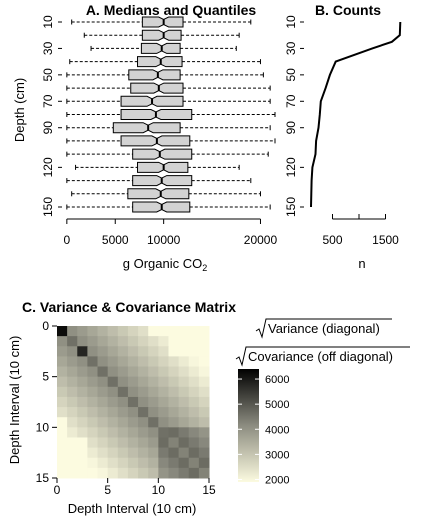 This screenshot has width=425, height=525. What do you see at coordinates (146, 128) in the screenshot?
I see `box` at bounding box center [146, 128].